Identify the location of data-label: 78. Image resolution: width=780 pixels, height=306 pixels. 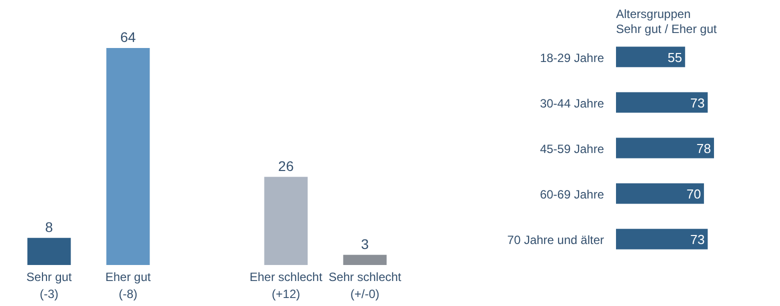
(703, 148).